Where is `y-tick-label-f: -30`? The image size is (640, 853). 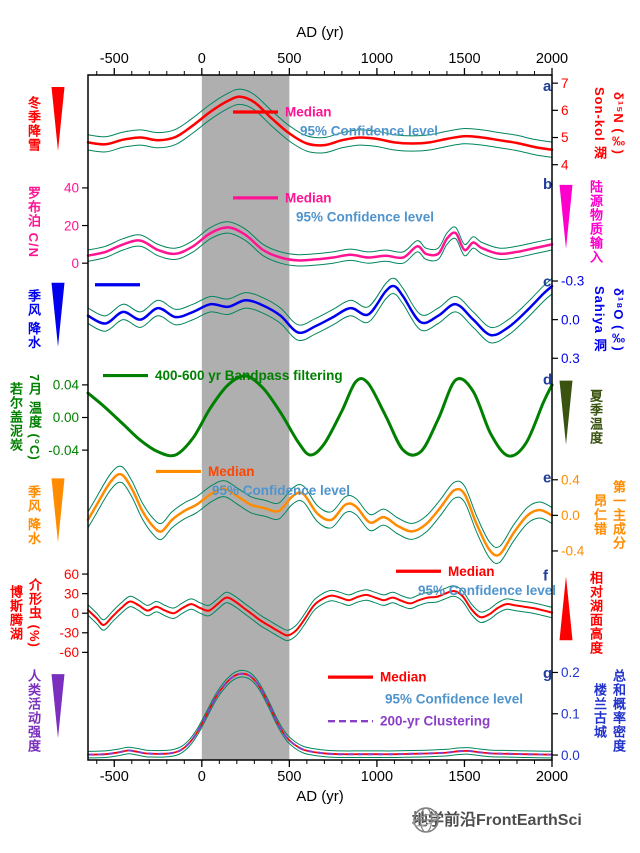
y-tick-label-f: -30 is located at coordinates (69, 633).